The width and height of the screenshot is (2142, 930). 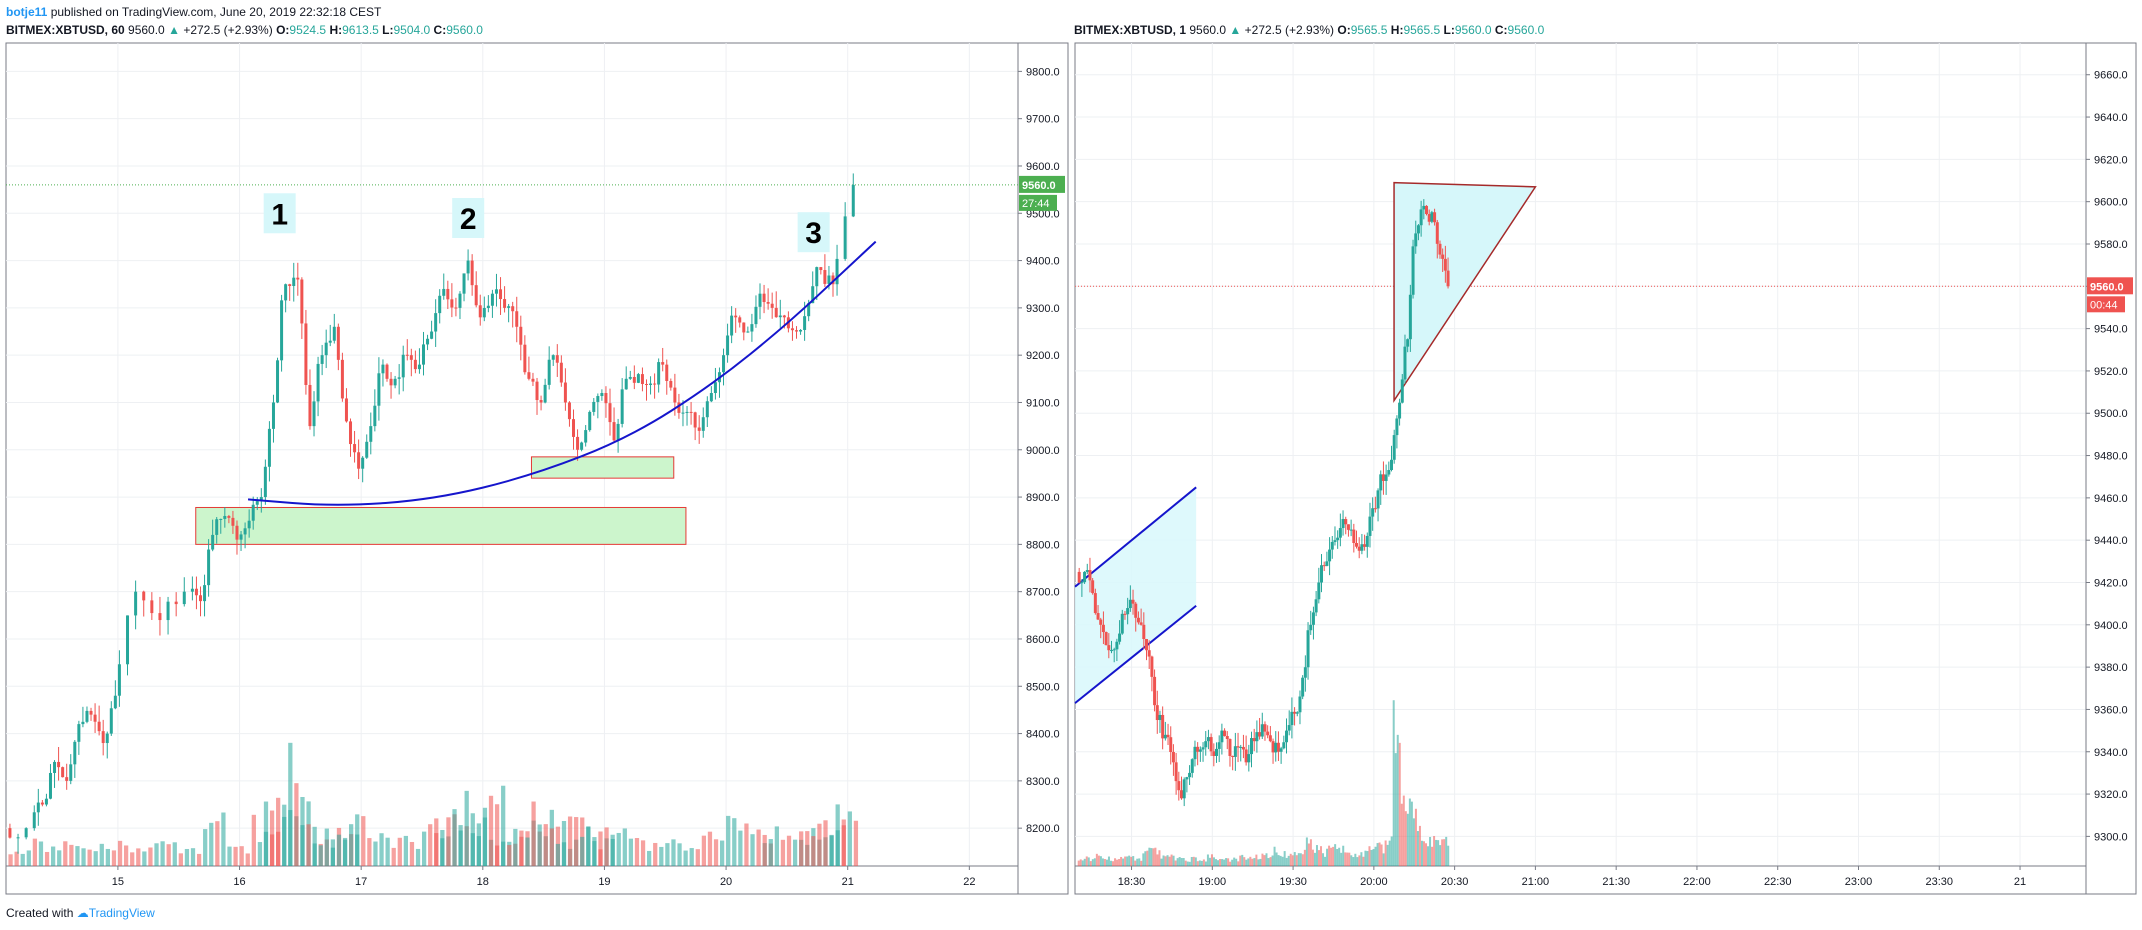 I want to click on left-symbol: BITMEX:XBTUSD, 60, so click(x=65, y=30).